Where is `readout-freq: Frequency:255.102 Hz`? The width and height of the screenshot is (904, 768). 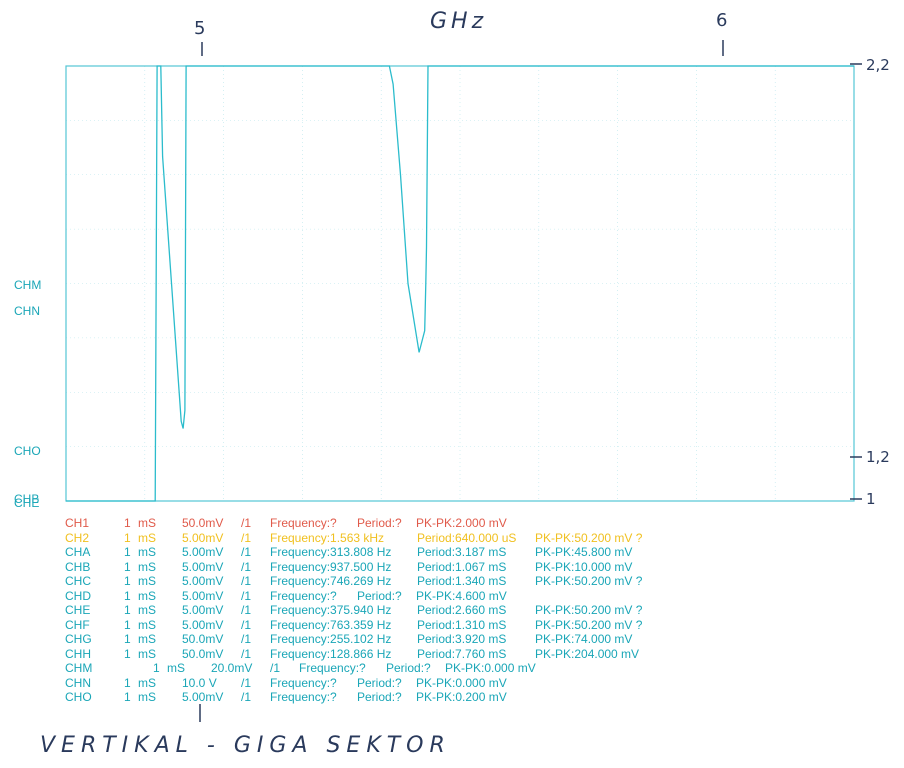
readout-freq: Frequency:255.102 Hz is located at coordinates (331, 639).